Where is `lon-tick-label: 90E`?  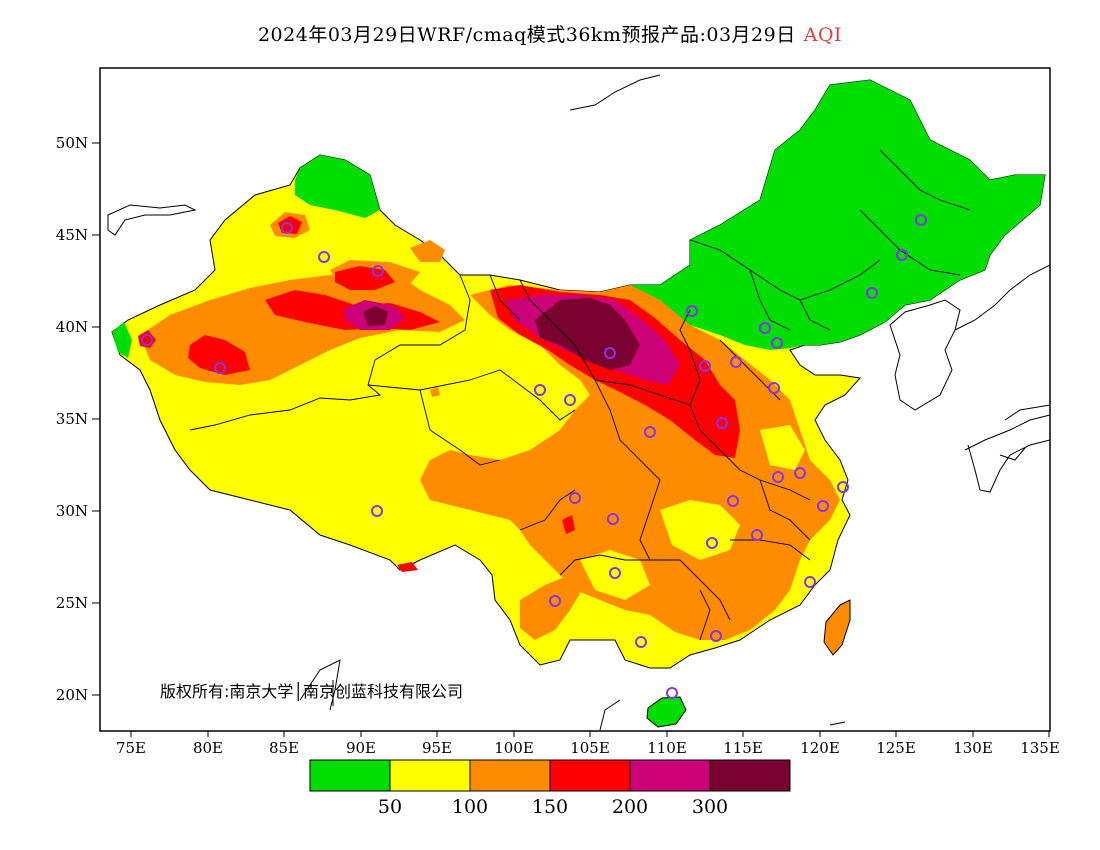
lon-tick-label: 90E is located at coordinates (361, 748).